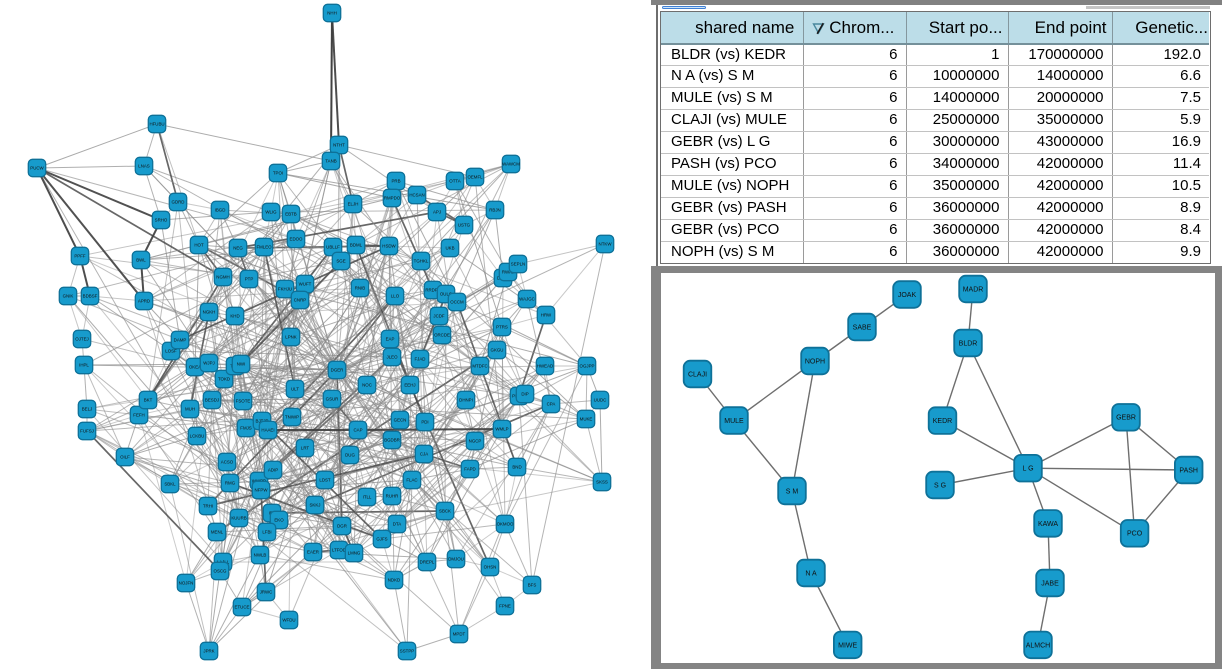  What do you see at coordinates (420, 359) in the screenshot?
I see `svg-text: FJAD` at bounding box center [420, 359].